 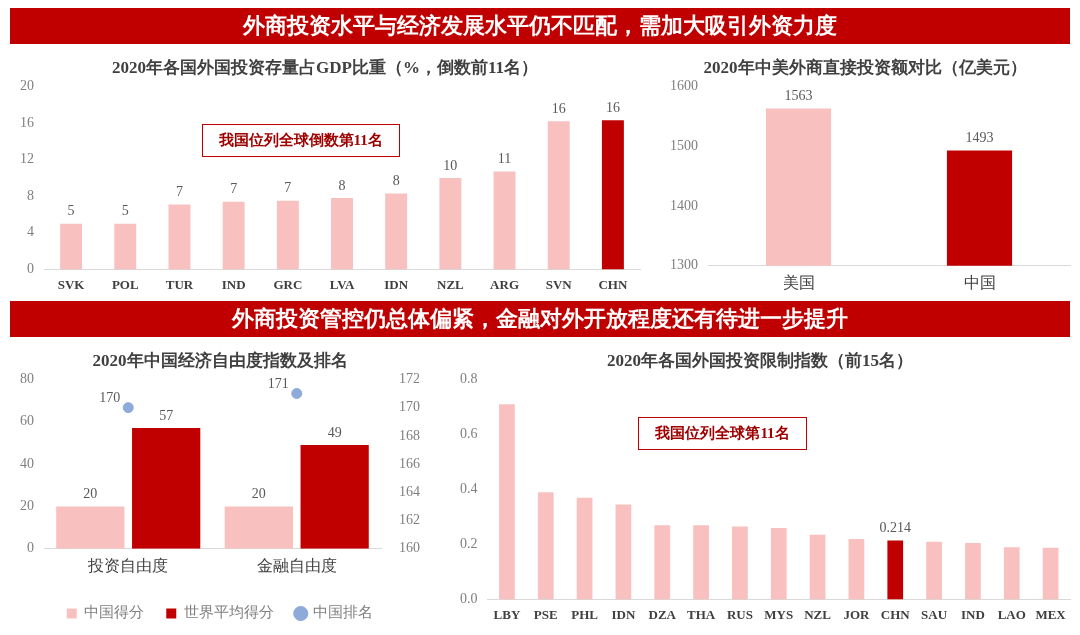 What do you see at coordinates (895, 528) in the screenshot?
I see `data-label: 0.214` at bounding box center [895, 528].